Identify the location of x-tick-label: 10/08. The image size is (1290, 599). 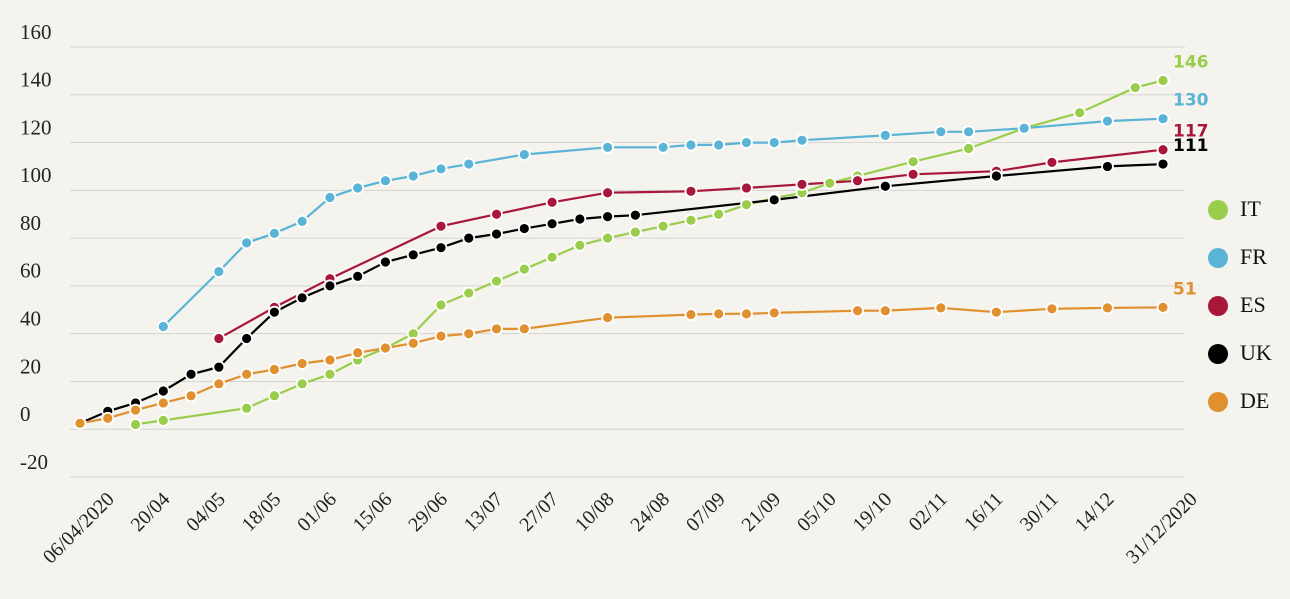
(595, 512).